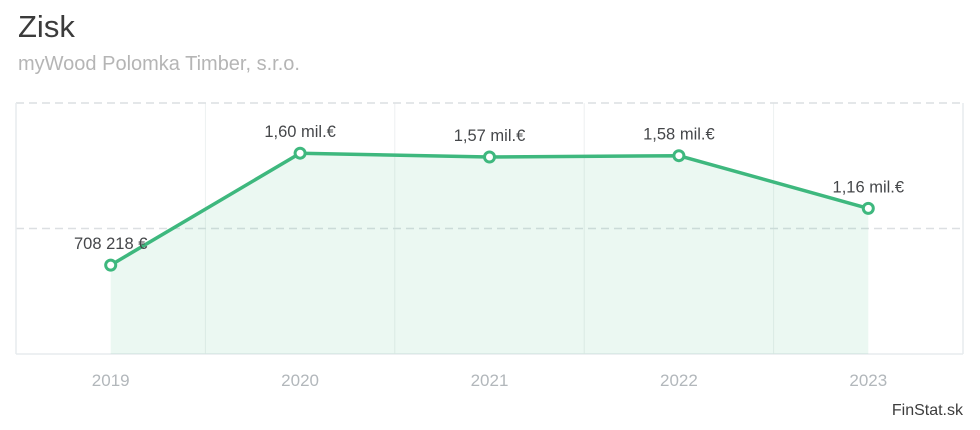 The height and width of the screenshot is (430, 980). I want to click on data-point-label-2022: 1,58 mil.€, so click(679, 135).